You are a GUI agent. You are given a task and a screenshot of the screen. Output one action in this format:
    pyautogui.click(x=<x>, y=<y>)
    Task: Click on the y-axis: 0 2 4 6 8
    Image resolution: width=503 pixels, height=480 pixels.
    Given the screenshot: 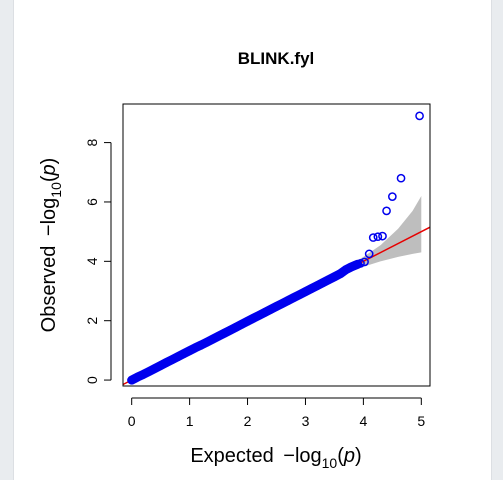 What is the action you would take?
    pyautogui.click(x=98, y=261)
    